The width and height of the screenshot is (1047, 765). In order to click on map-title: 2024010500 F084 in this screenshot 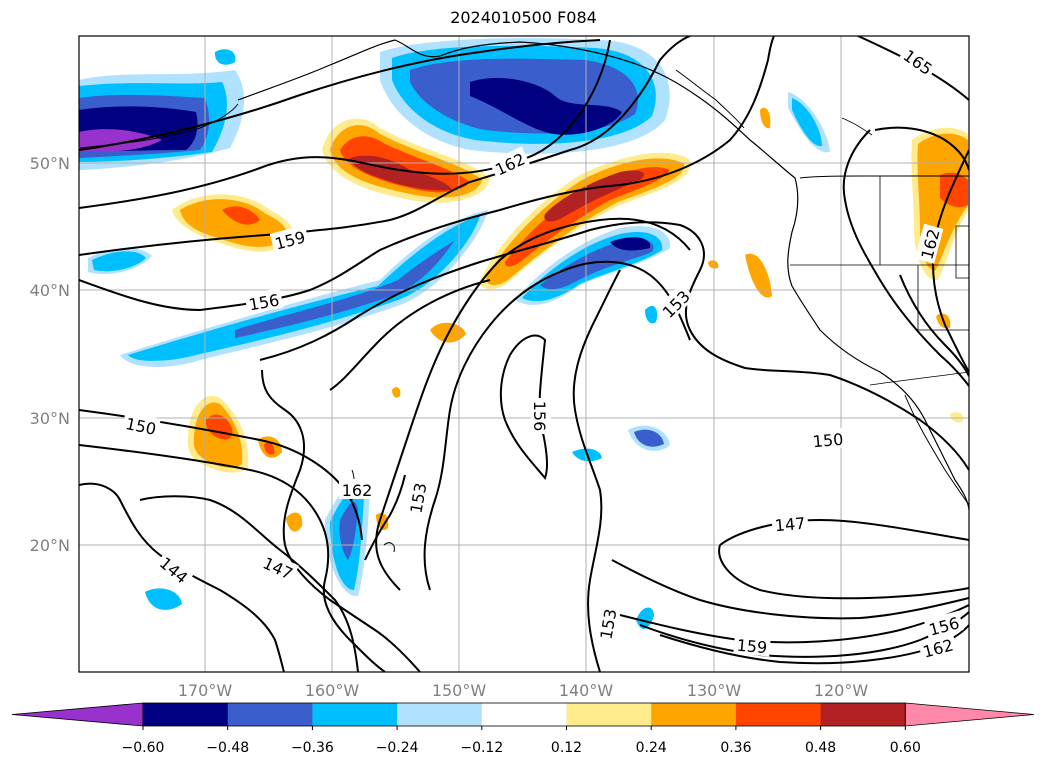, I will do `click(523, 17)`.